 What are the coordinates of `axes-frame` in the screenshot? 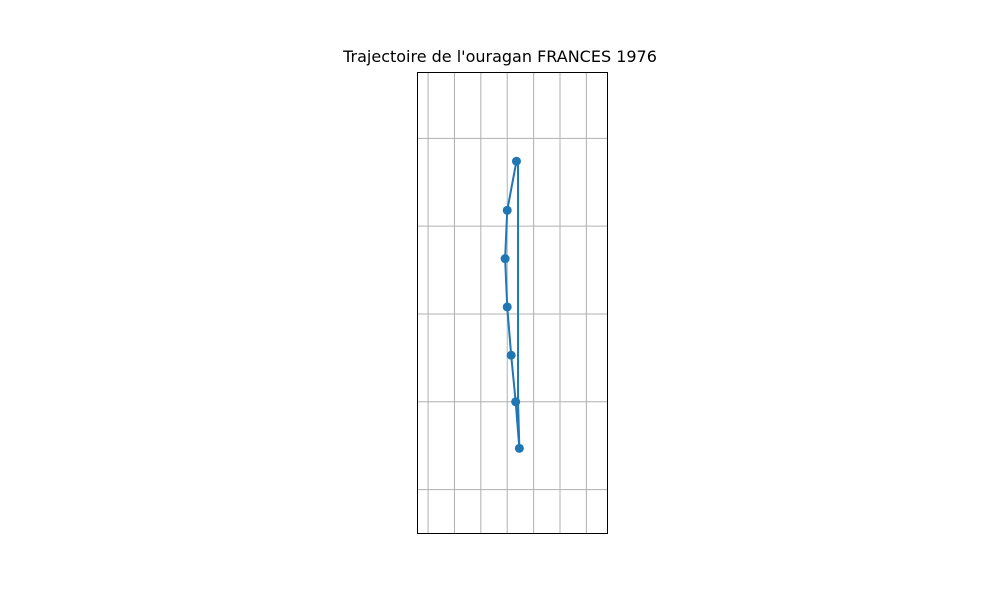 It's located at (512, 303).